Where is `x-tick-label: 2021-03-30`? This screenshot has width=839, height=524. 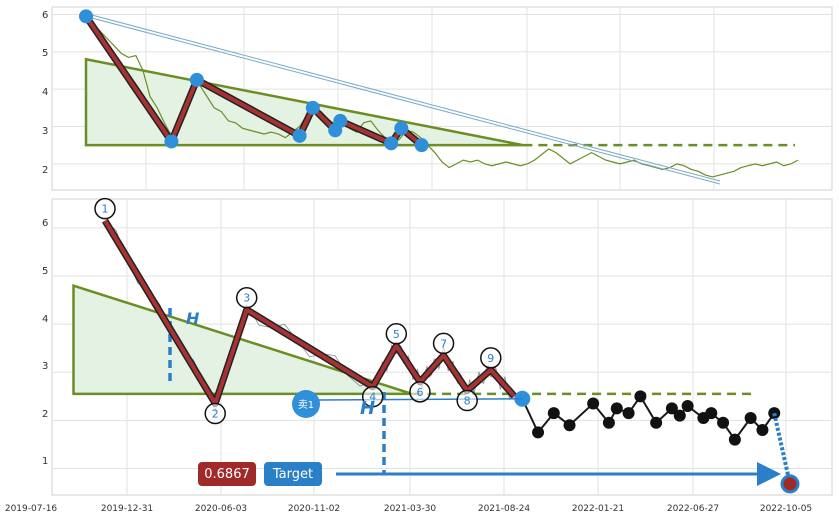 x-tick-label: 2021-03-30 is located at coordinates (410, 509).